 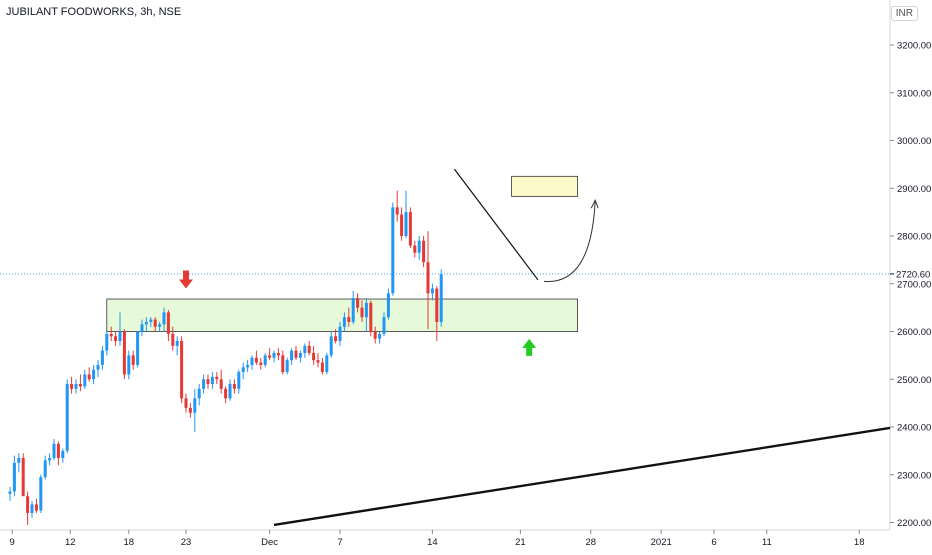 I want to click on x-tick-label: 6, so click(x=713, y=542).